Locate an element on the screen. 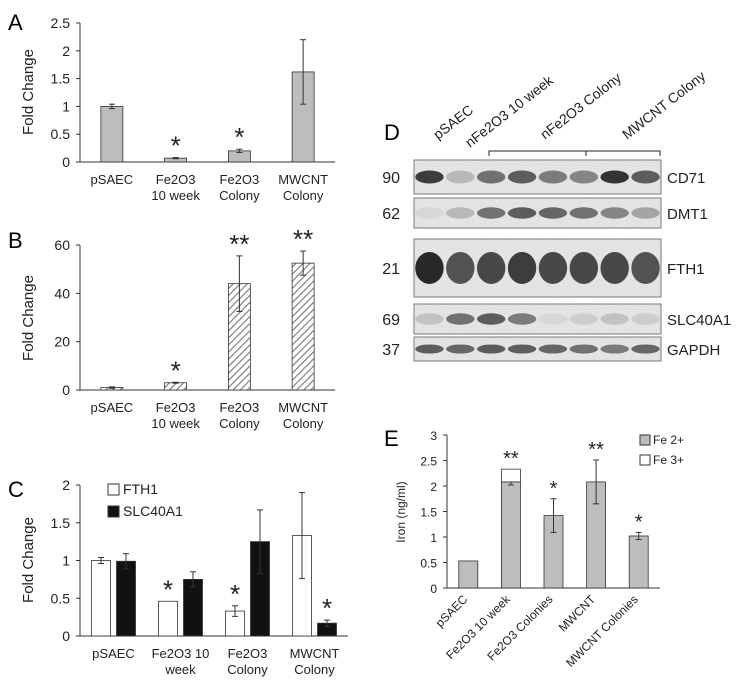  protein-label: CD71 is located at coordinates (686, 178).